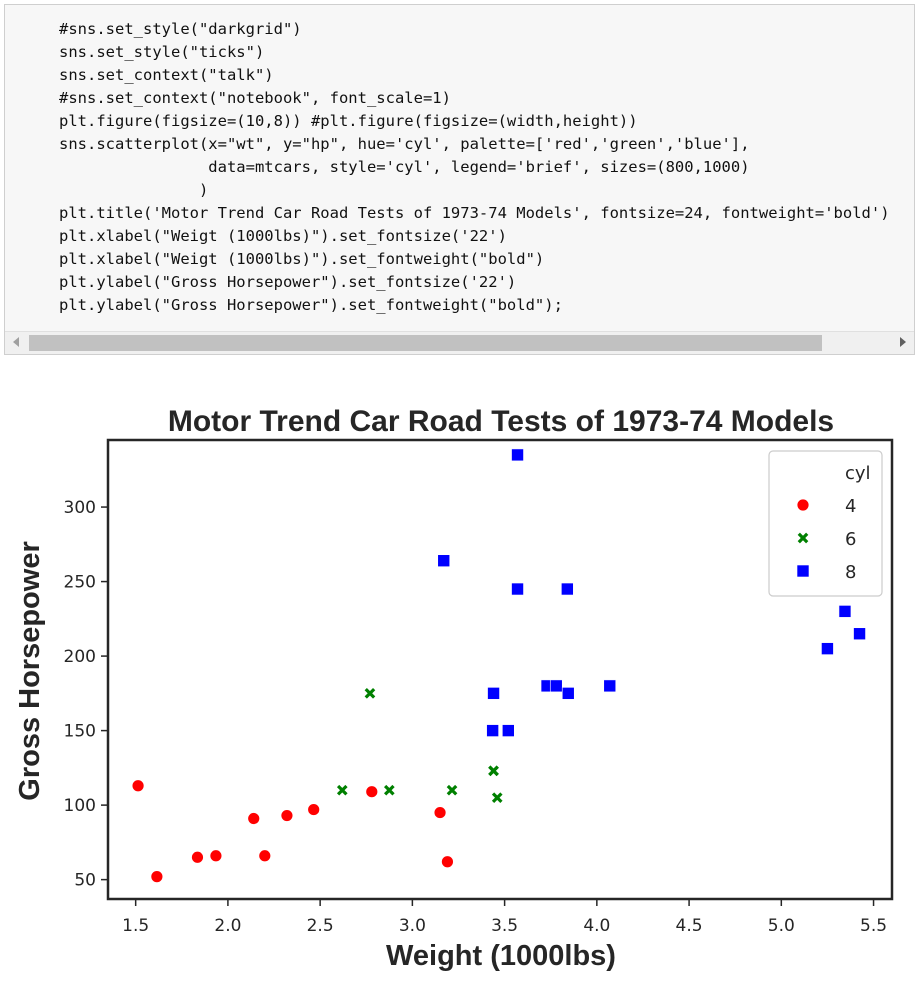 The height and width of the screenshot is (983, 923). Describe the element at coordinates (86, 694) in the screenshot. I see `y-axis: 50 100 150 200 250 300` at that location.